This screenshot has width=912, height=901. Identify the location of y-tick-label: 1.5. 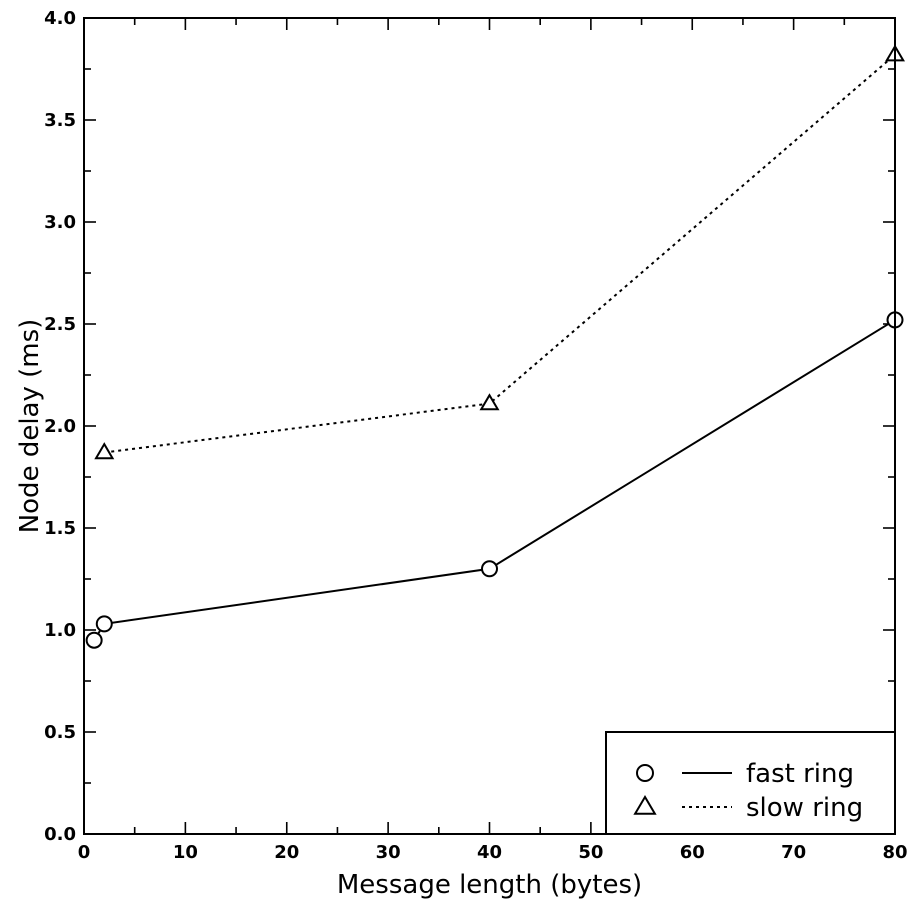
(60, 528).